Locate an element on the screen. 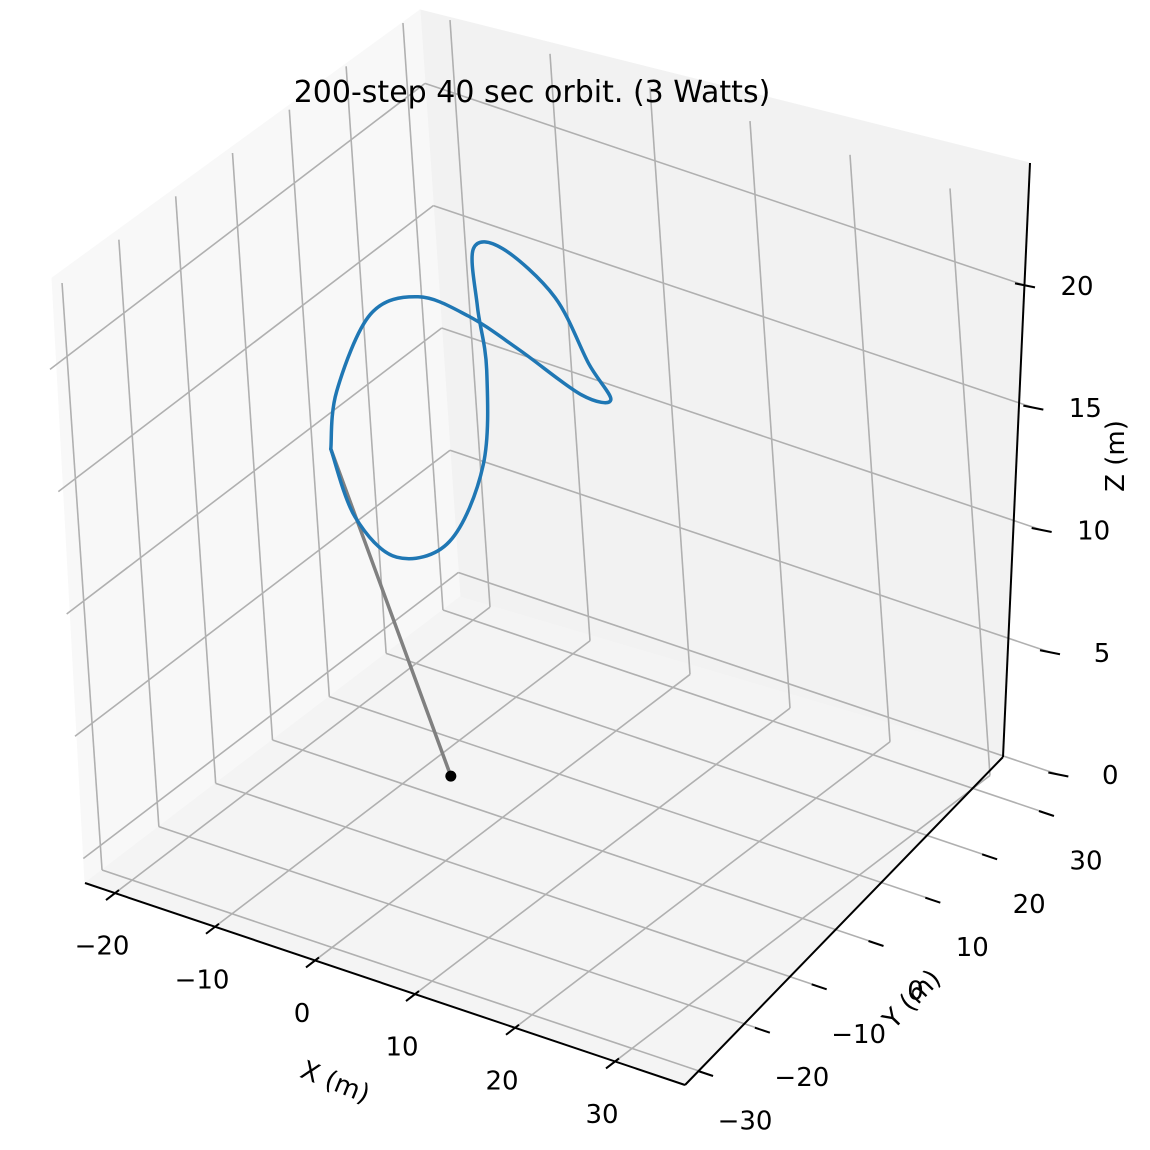 The height and width of the screenshot is (1150, 1150). z-axis-label: Z (m) is located at coordinates (1116, 456).